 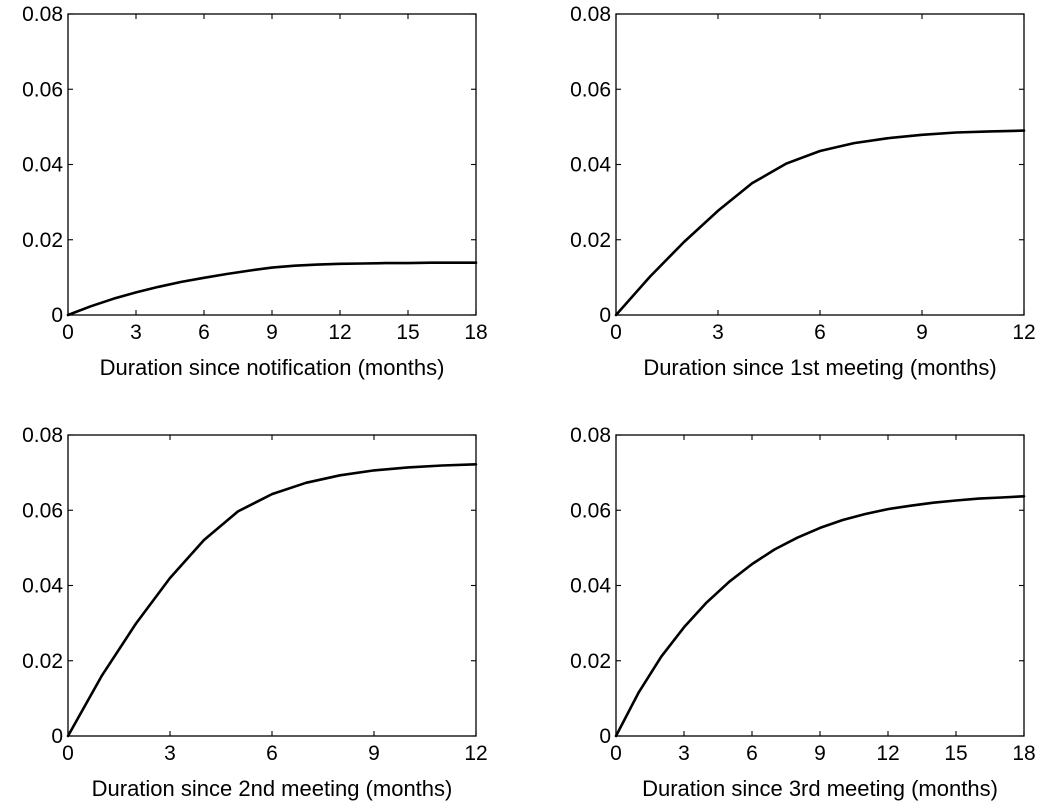 What do you see at coordinates (272, 788) in the screenshot?
I see `x-axis-label: Duration since 2nd meeting (months)` at bounding box center [272, 788].